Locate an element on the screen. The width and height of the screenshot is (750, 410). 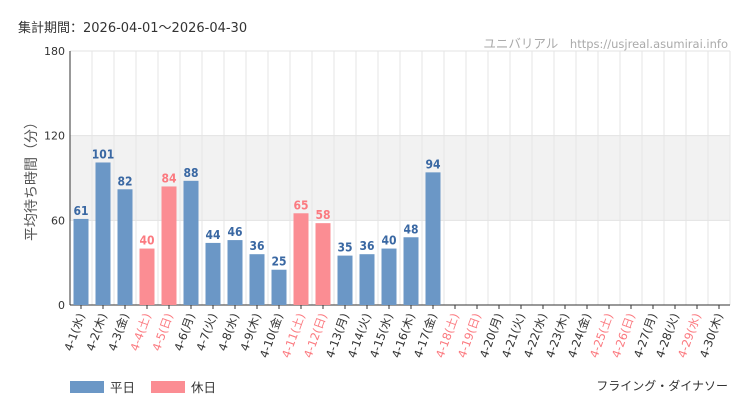
bar-4-3(金) is located at coordinates (125, 247).